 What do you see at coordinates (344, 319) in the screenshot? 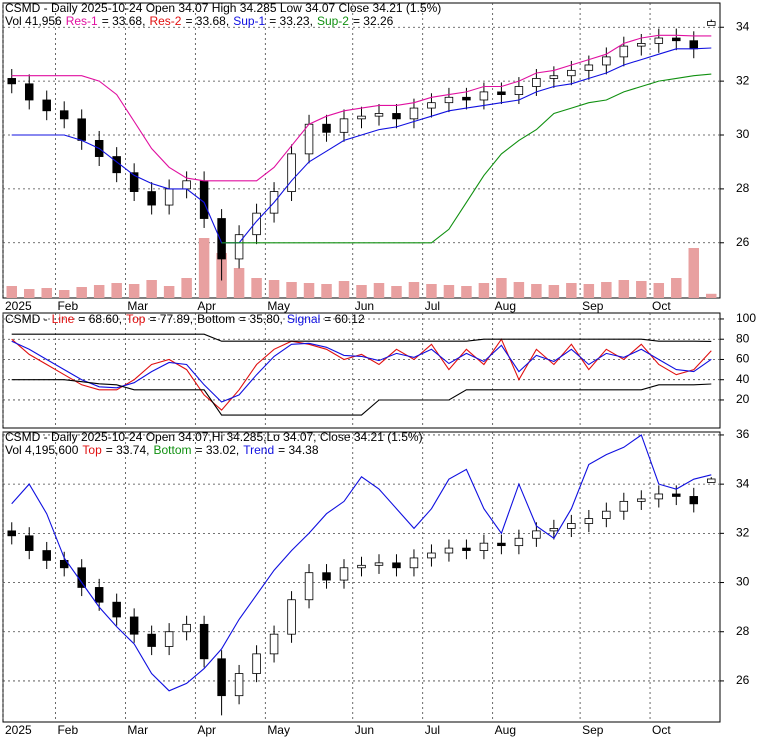
I see `header-item: = 60.12` at bounding box center [344, 319].